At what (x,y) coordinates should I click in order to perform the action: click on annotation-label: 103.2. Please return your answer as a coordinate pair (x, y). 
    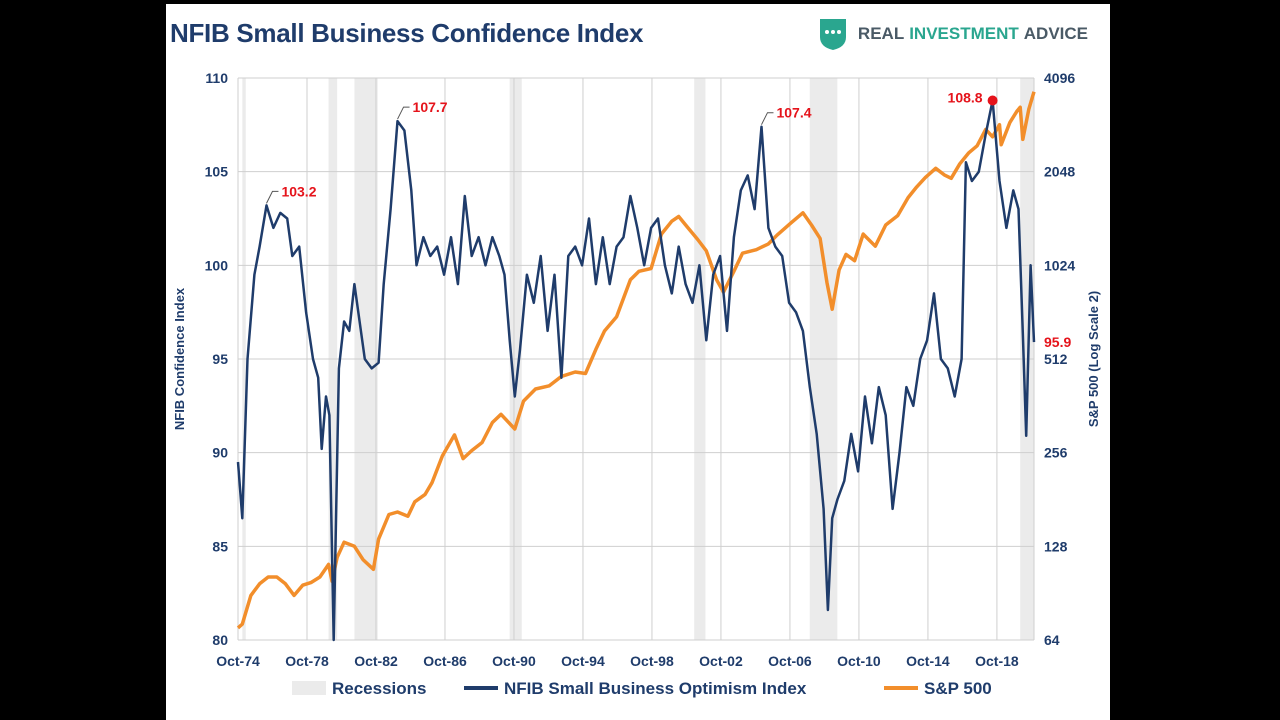
    Looking at the image, I should click on (298, 191).